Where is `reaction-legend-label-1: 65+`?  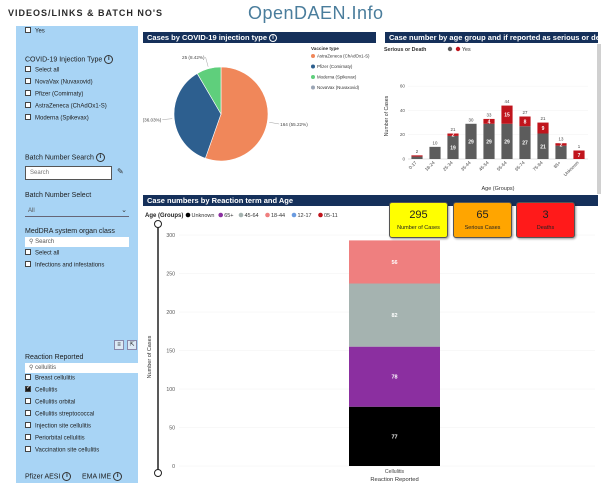
reaction-legend-label-1: 65+ is located at coordinates (228, 216).